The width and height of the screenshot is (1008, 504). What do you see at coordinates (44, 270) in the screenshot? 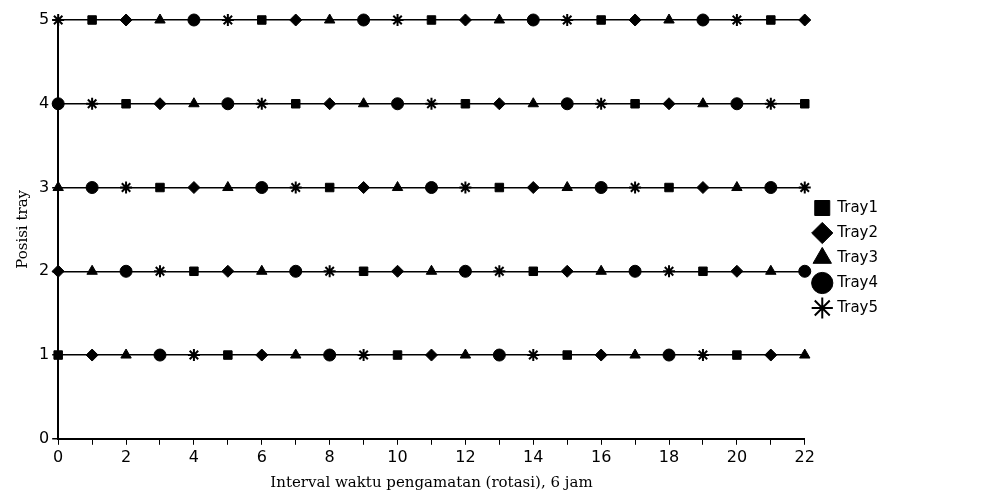
I see `y-tick-label: 2` at bounding box center [44, 270].